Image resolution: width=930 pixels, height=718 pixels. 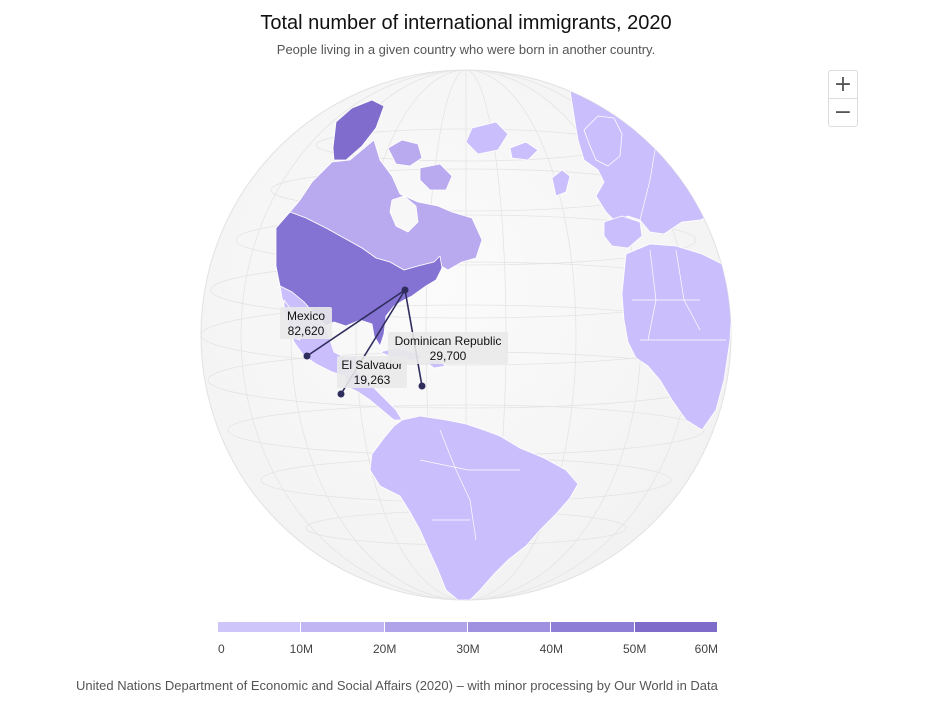 What do you see at coordinates (358, 130) in the screenshot?
I see `greenland` at bounding box center [358, 130].